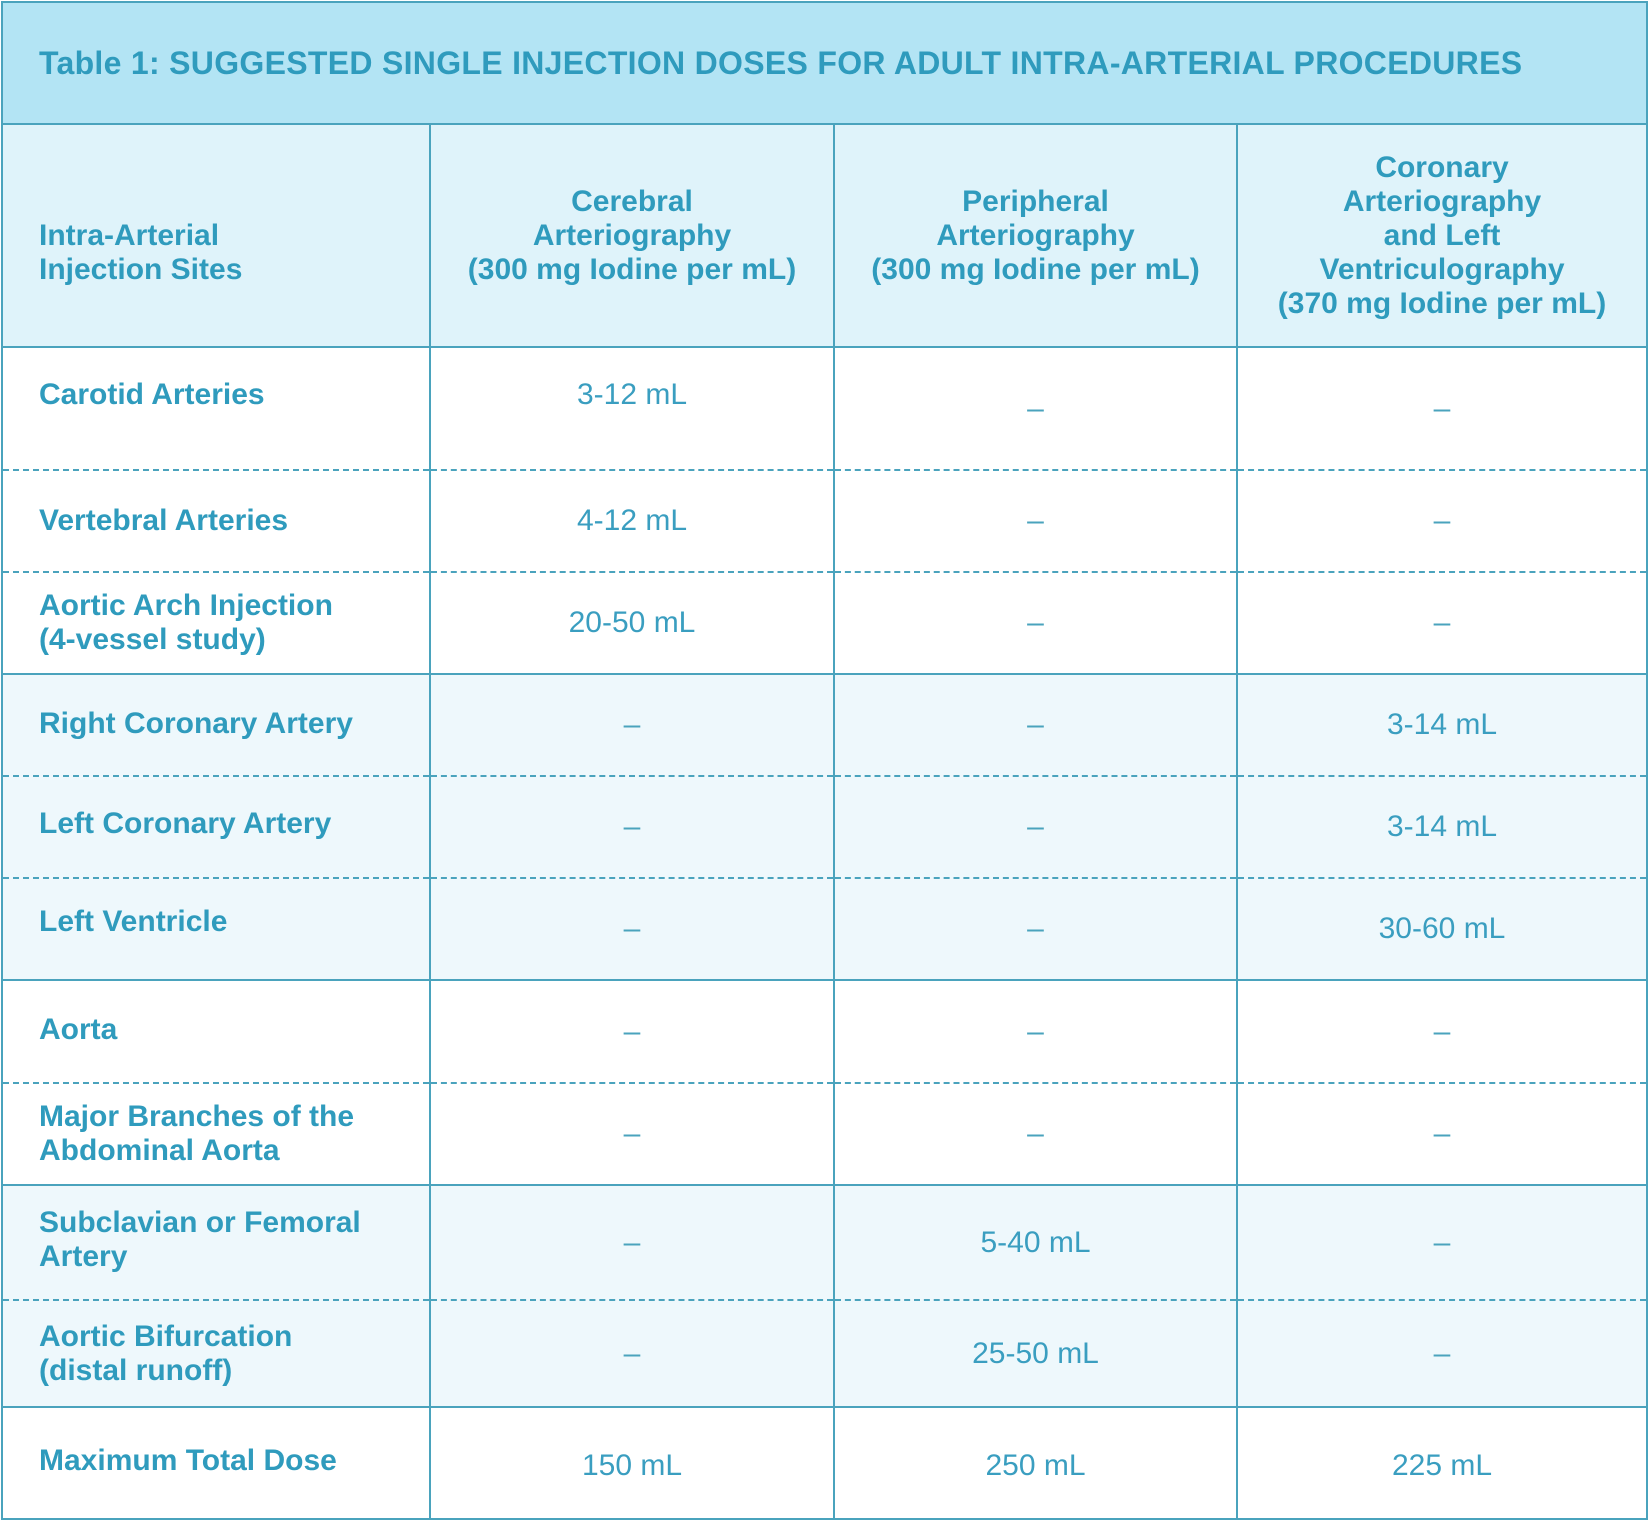 Image resolution: width=1652 pixels, height=1524 pixels. I want to click on header-coronary-line-3: and Left, so click(1442, 235).